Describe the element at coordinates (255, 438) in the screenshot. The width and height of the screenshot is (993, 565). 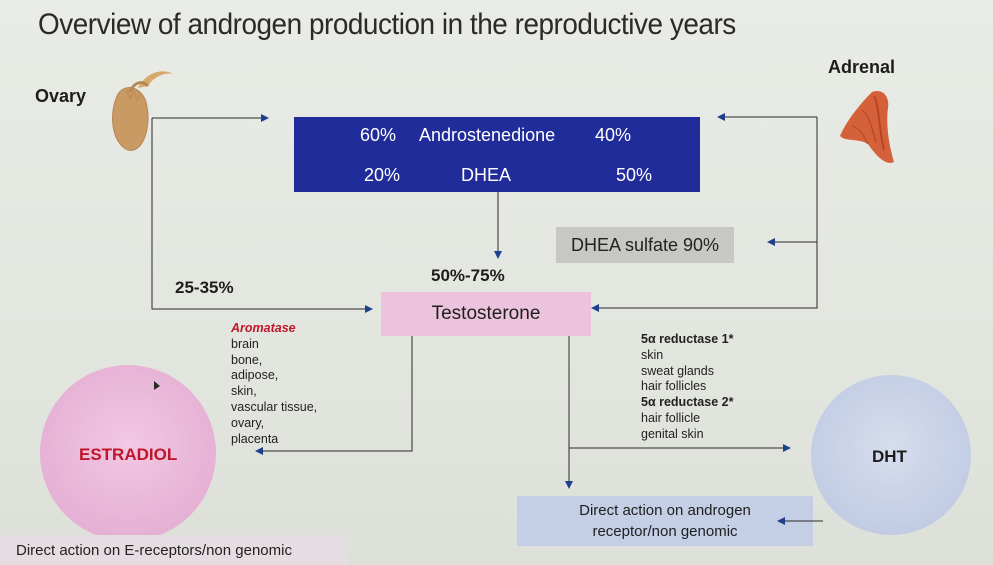
I see `aromatase-site: placenta` at that location.